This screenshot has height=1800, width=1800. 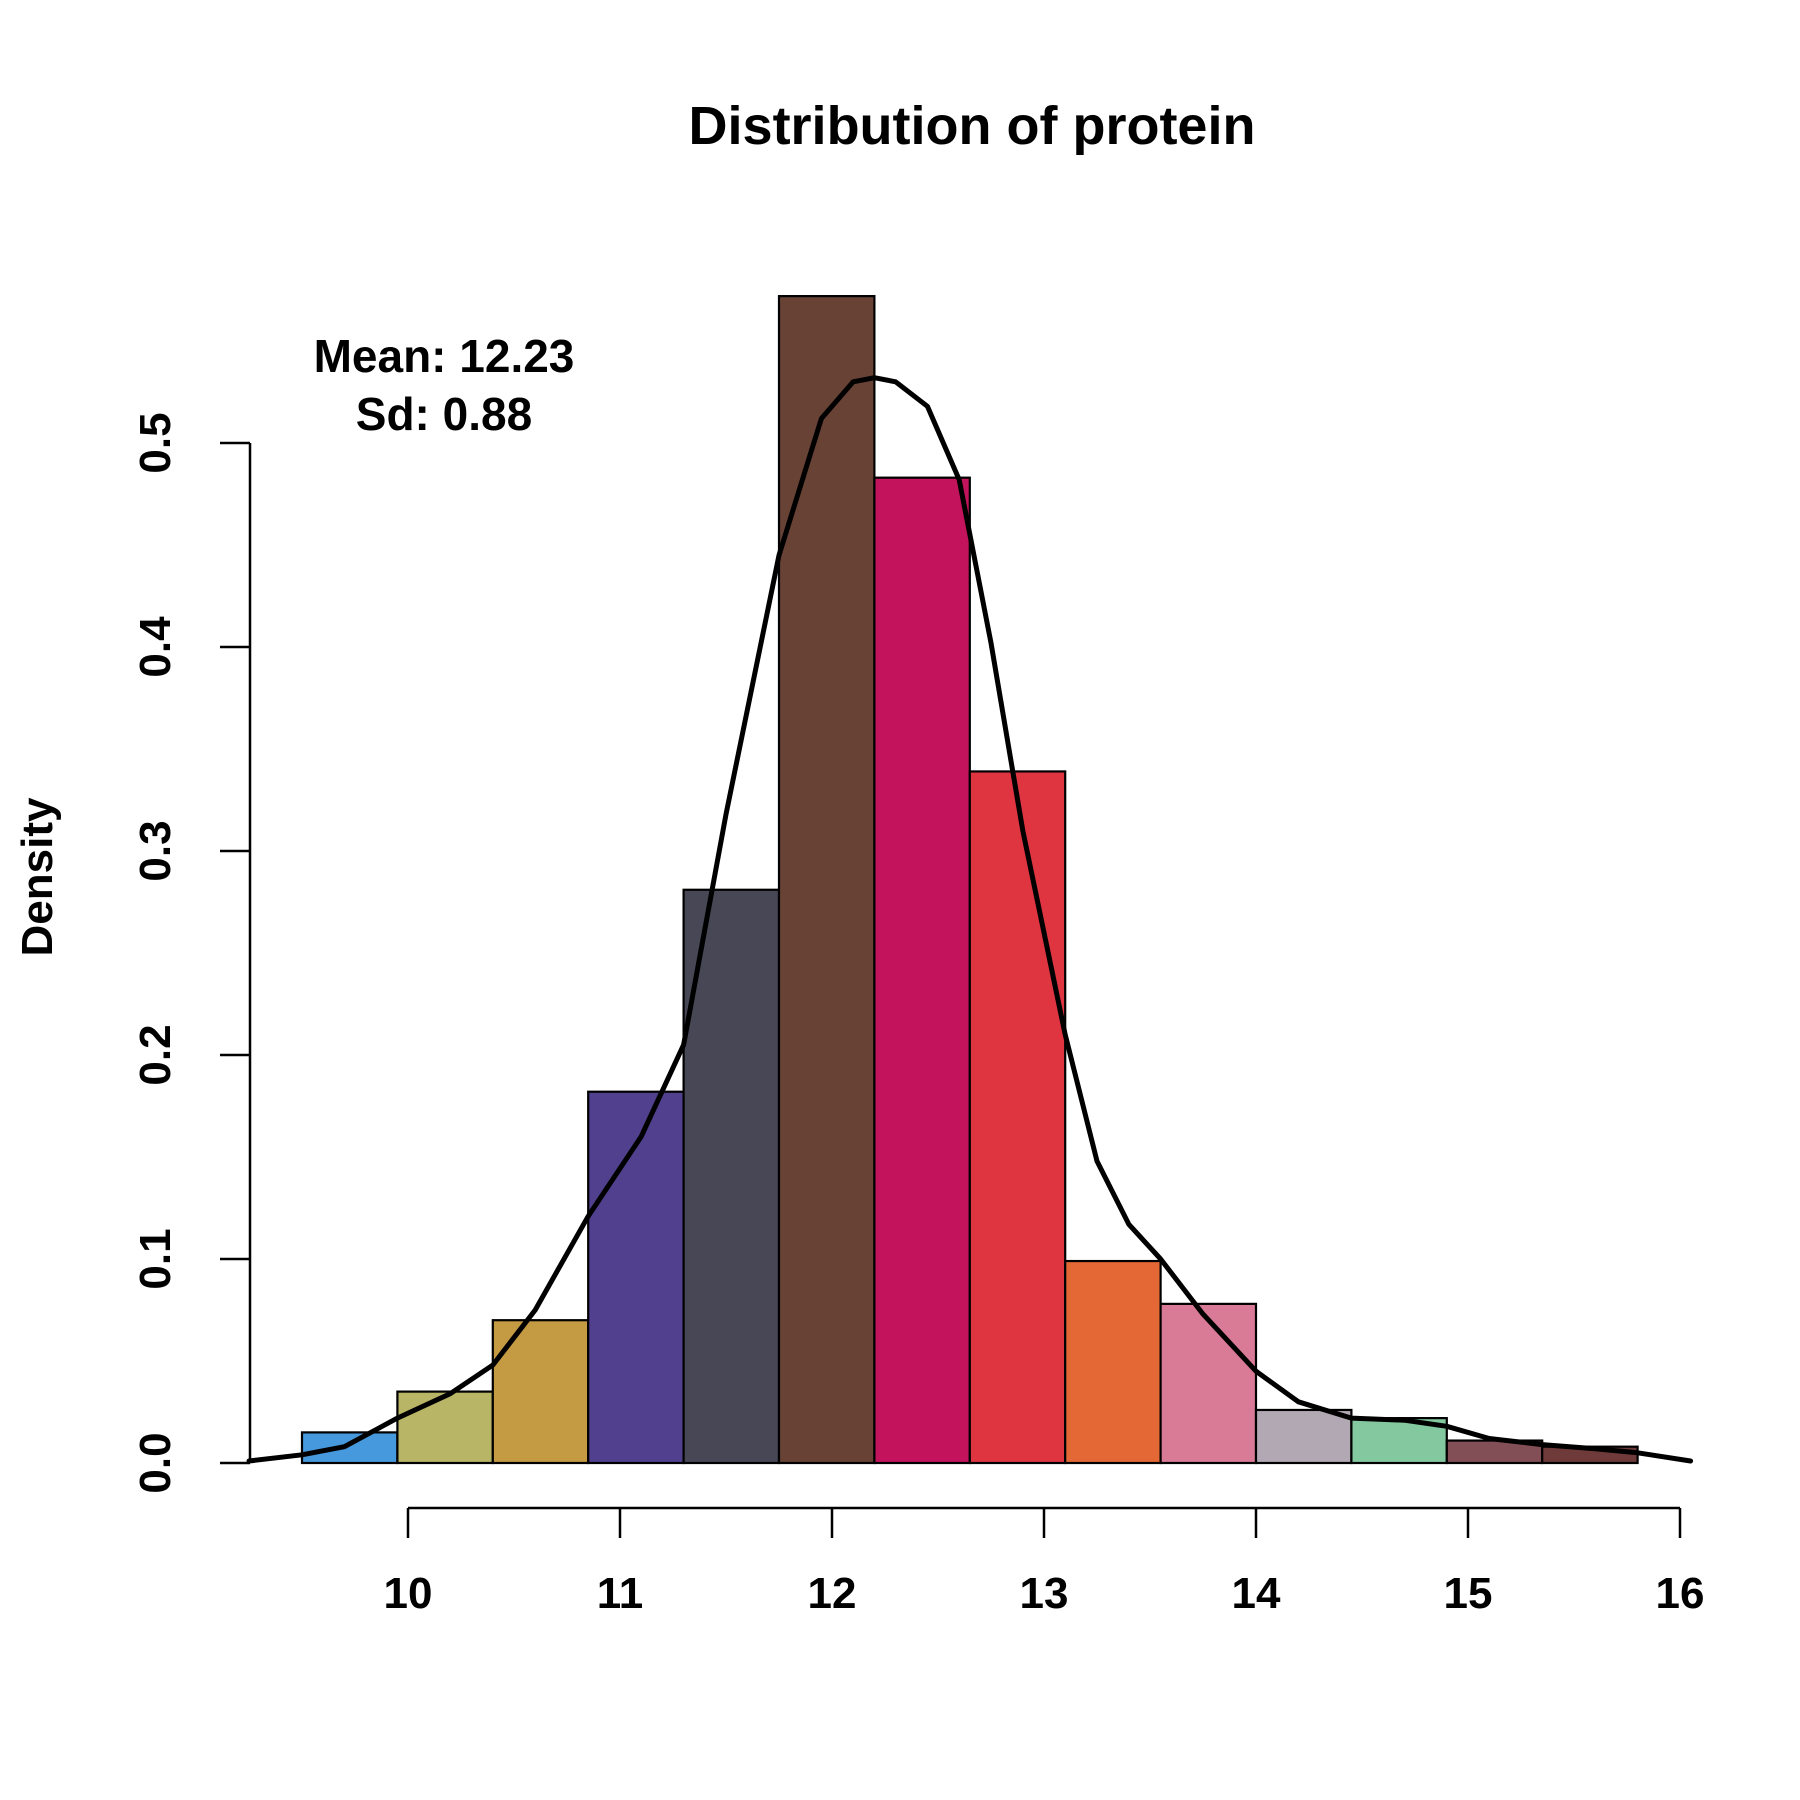 I want to click on x-tick-label: 12, so click(x=832, y=1593).